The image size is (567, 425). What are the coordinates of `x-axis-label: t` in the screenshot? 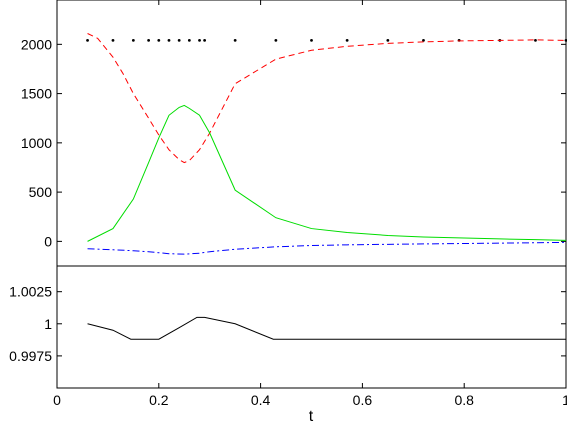 It's located at (311, 416).